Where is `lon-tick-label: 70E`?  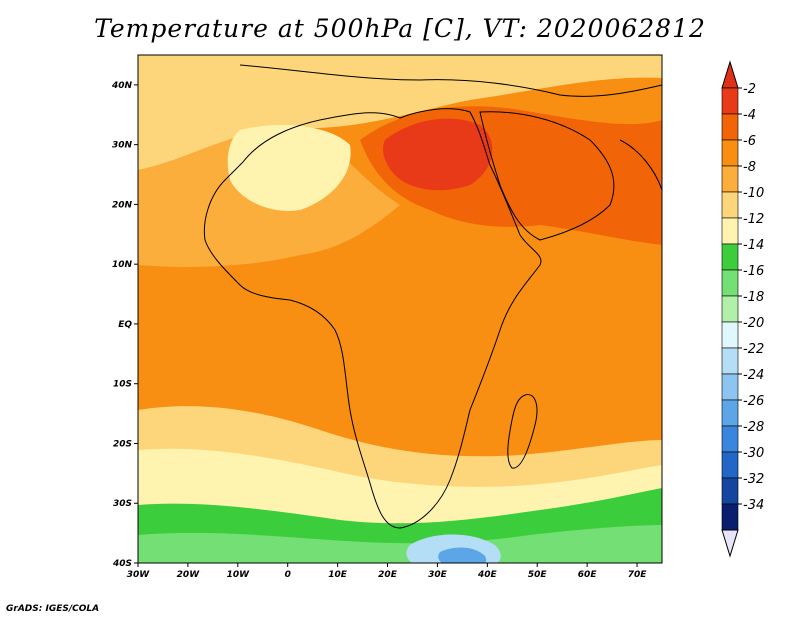 lon-tick-label: 70E is located at coordinates (638, 575).